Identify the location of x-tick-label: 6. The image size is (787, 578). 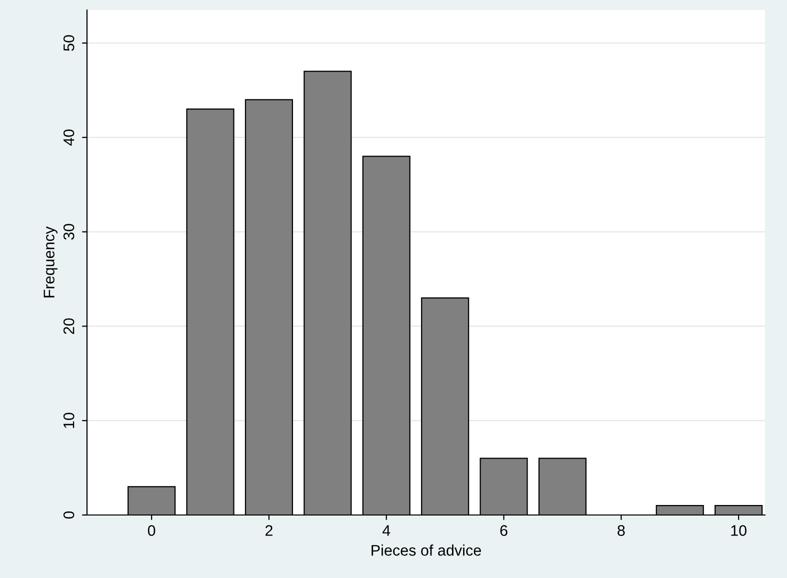
(504, 530).